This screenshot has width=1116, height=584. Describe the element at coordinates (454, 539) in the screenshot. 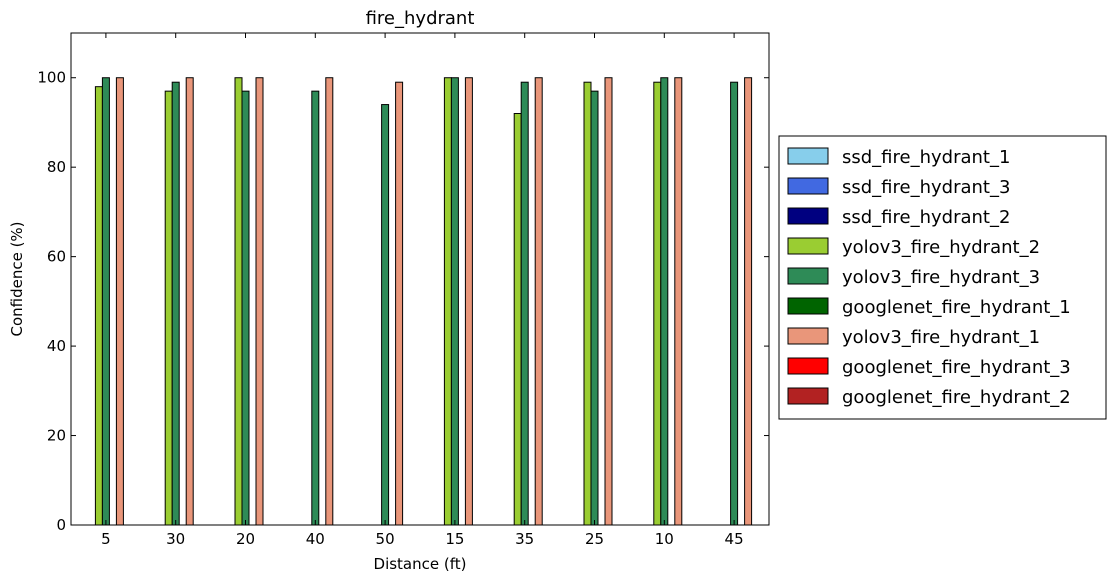

I see `x-tick-label: 15` at that location.